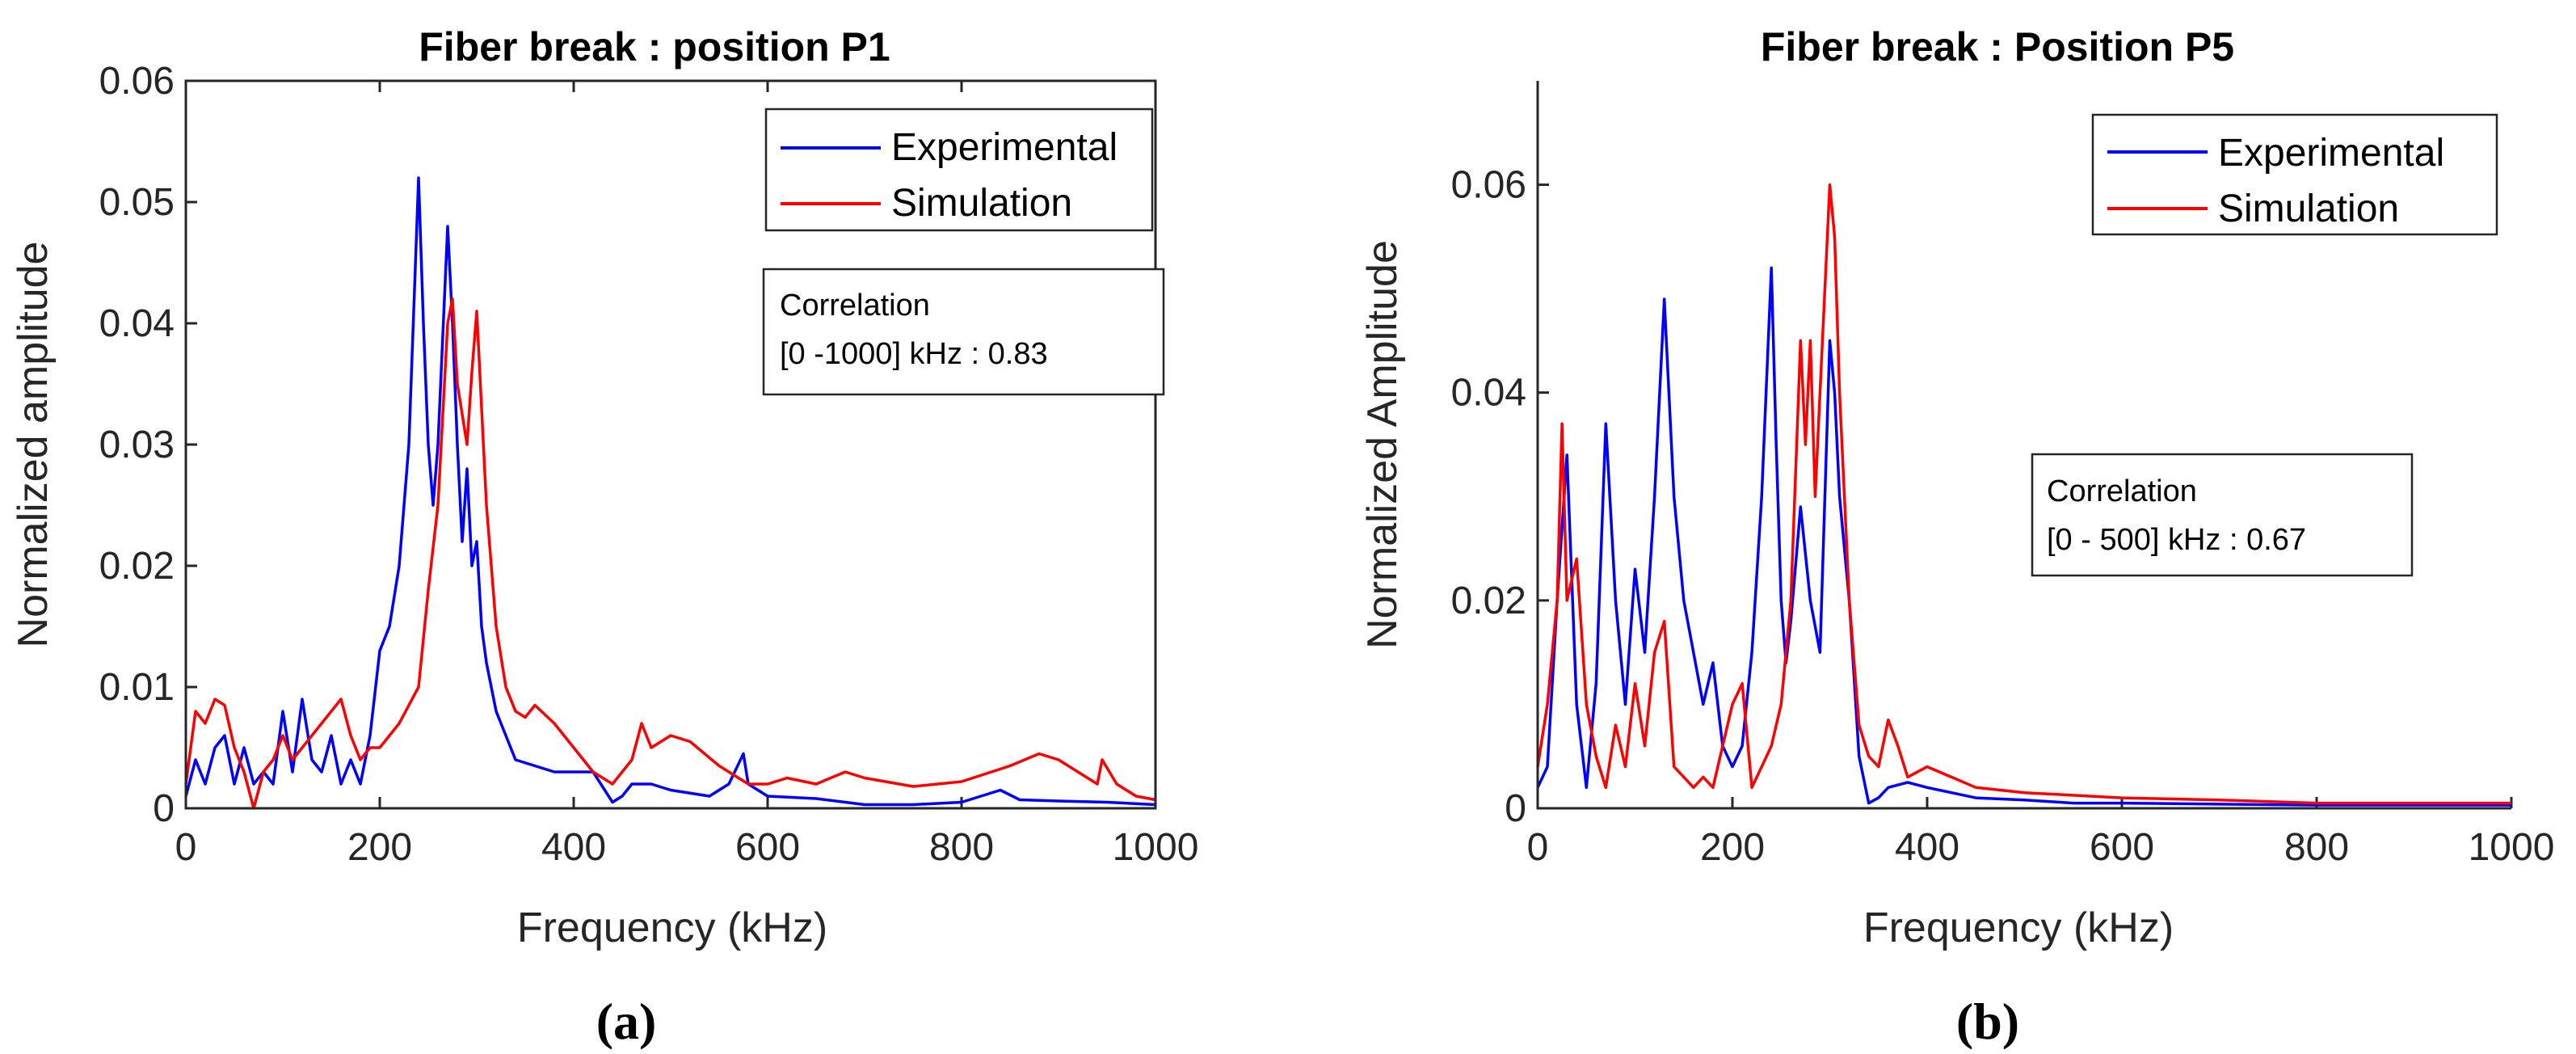 Image resolution: width=2576 pixels, height=1054 pixels. Describe the element at coordinates (137, 203) in the screenshot. I see `y-tick-label: 0.05` at that location.